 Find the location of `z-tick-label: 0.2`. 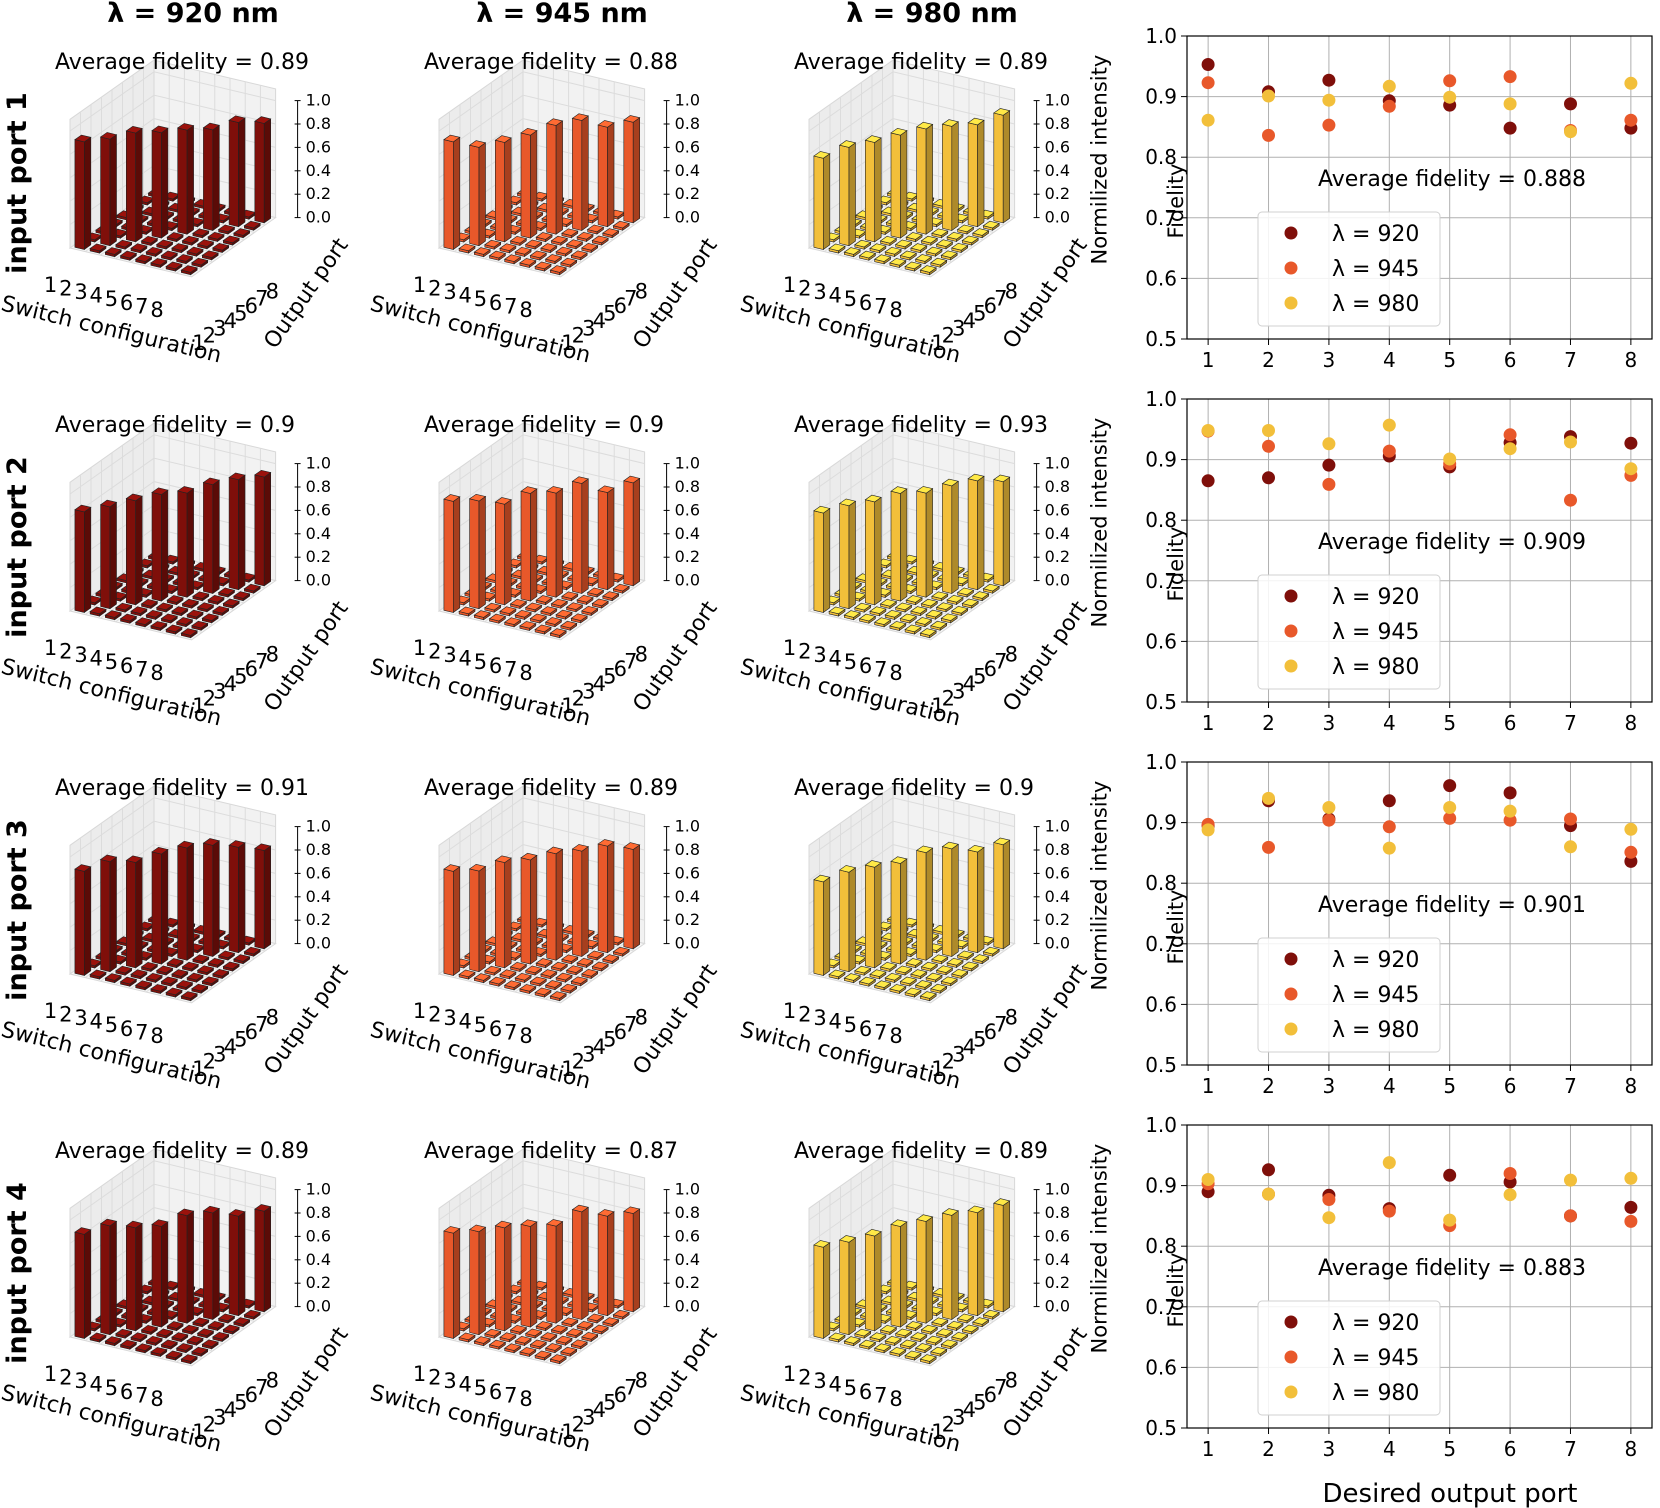

z-tick-label: 0.2 is located at coordinates (687, 556).